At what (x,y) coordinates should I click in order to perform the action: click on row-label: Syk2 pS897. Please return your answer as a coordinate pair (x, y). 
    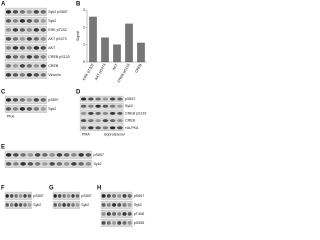
    Looking at the image, I should click on (57, 12).